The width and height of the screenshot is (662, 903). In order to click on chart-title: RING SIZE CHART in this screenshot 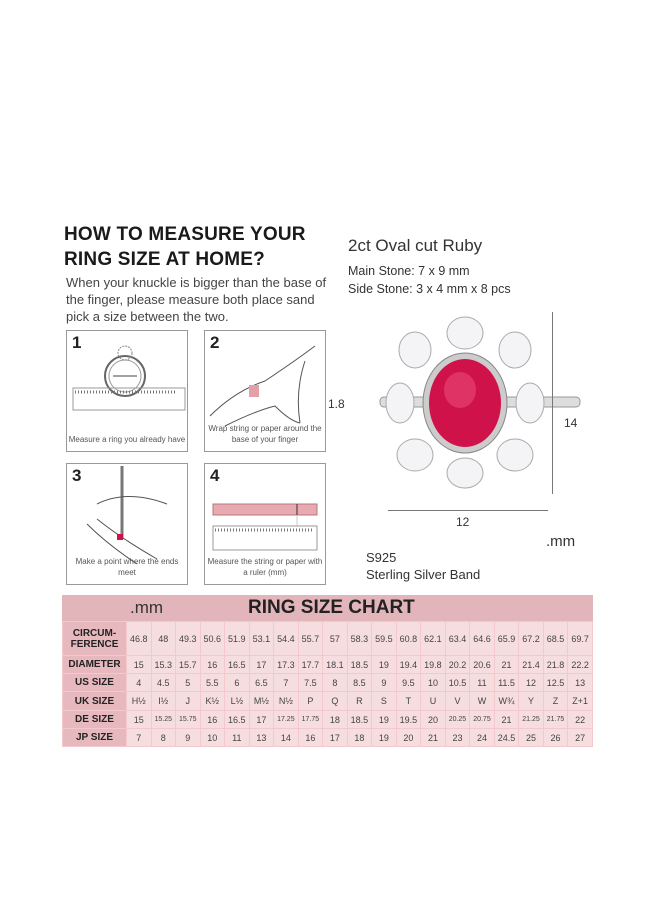, I will do `click(331, 607)`.